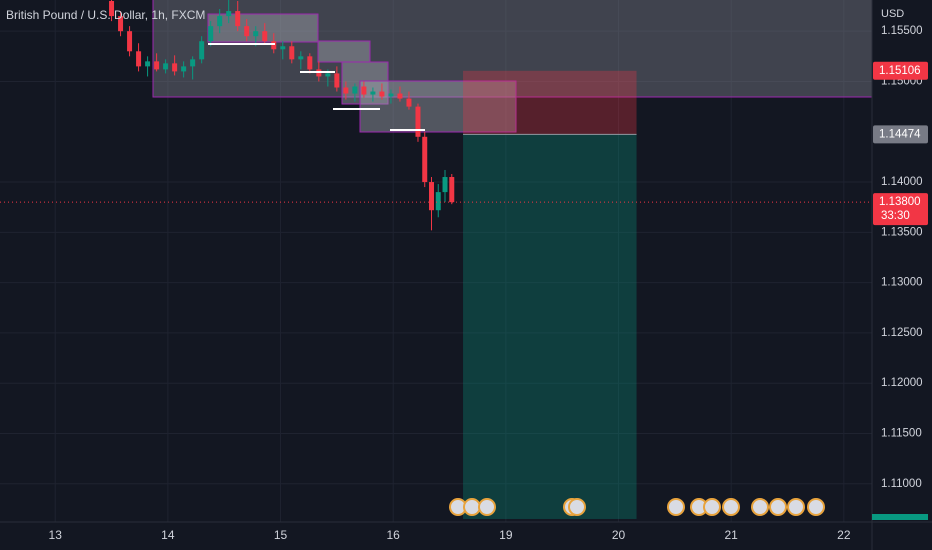  What do you see at coordinates (637, 507) in the screenshot?
I see `event-icons` at bounding box center [637, 507].